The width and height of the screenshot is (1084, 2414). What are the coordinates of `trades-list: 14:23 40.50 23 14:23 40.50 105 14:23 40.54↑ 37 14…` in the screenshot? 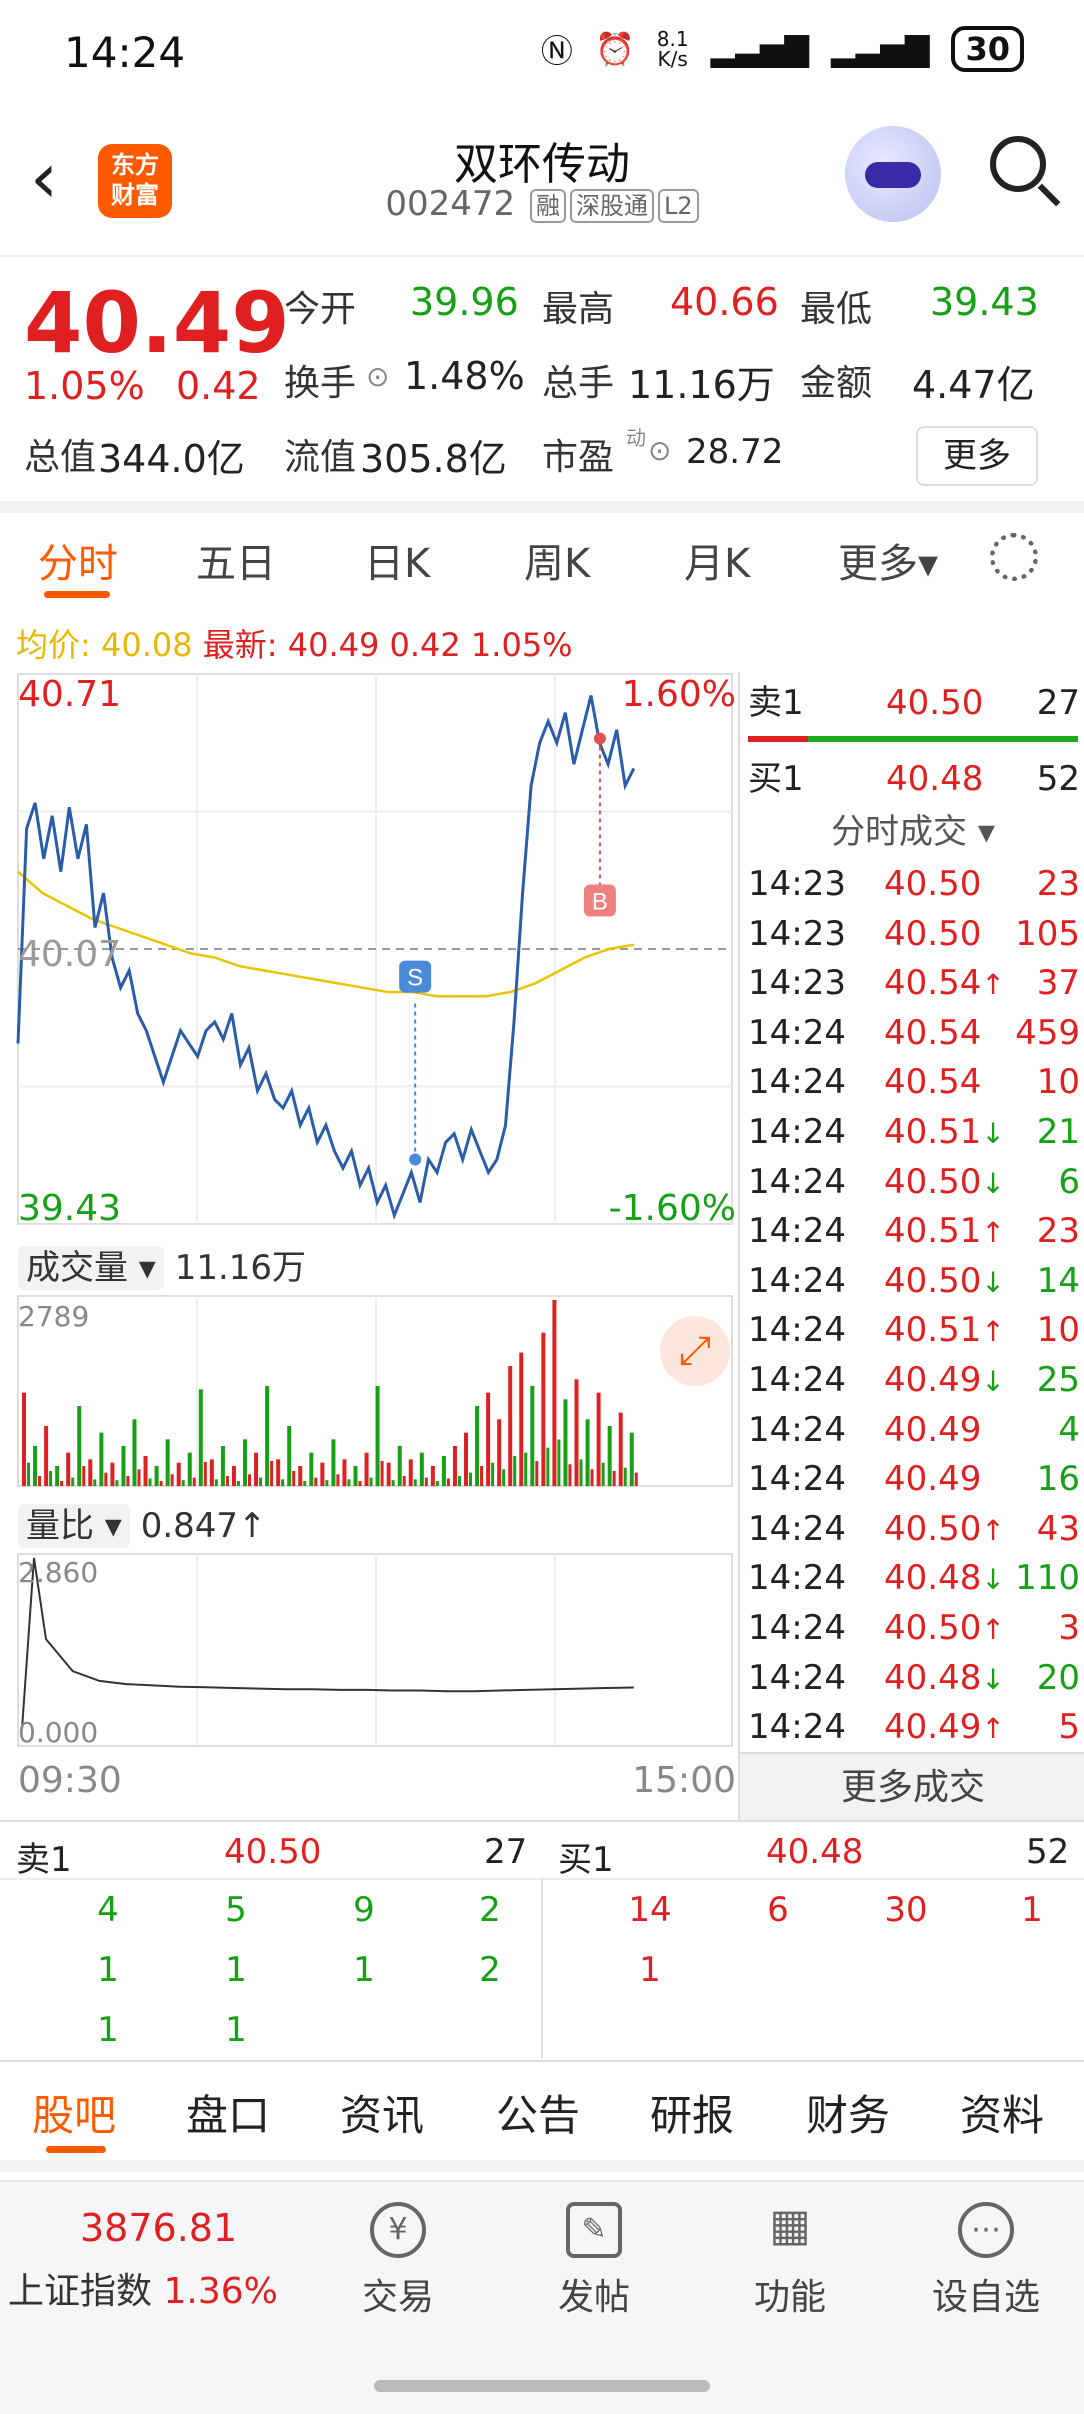 It's located at (912, 1305).